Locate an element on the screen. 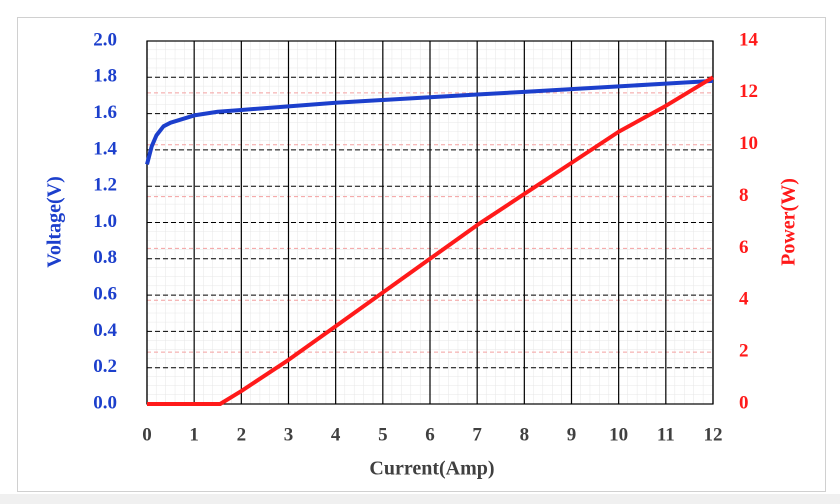 The width and height of the screenshot is (840, 504). y-tick-label: 1.0 is located at coordinates (105, 221).